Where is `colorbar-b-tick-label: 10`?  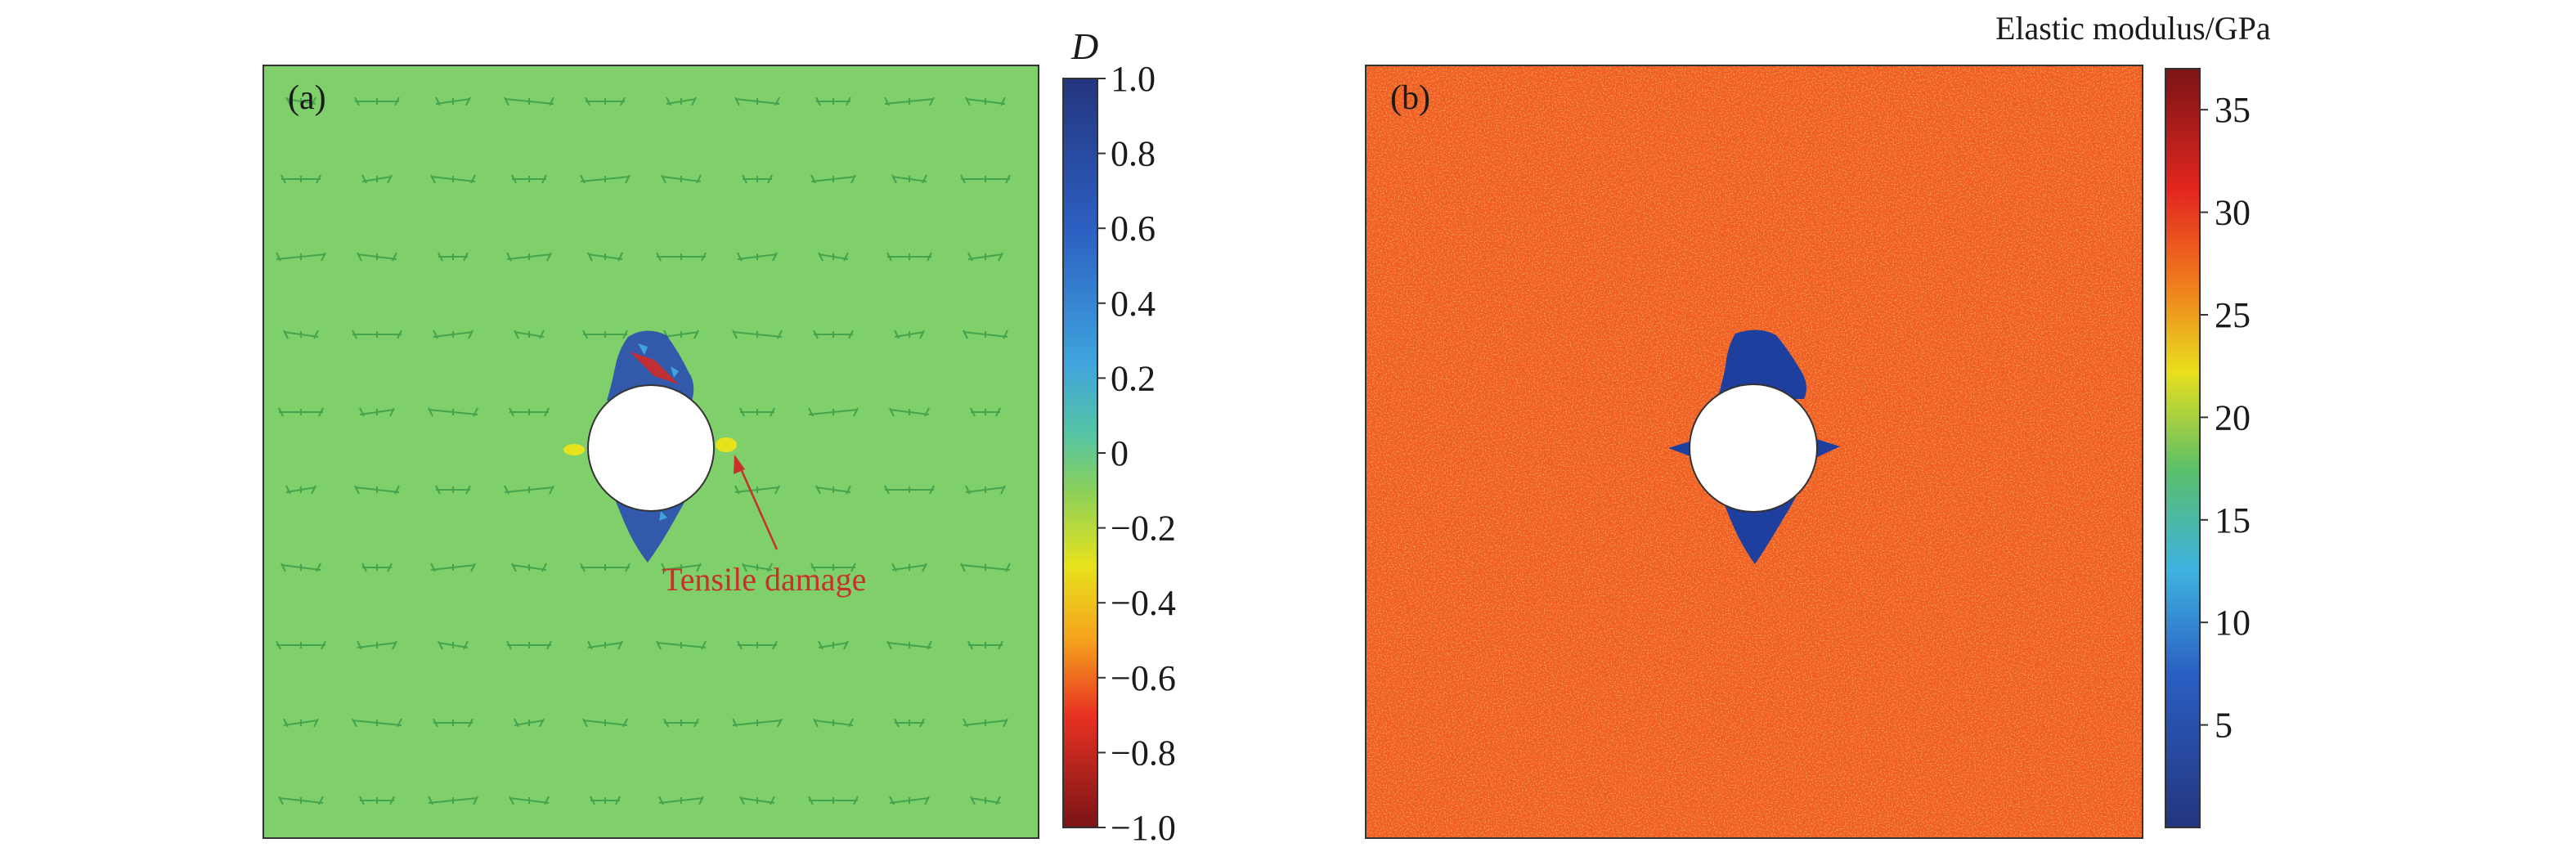
colorbar-b-tick-label: 10 is located at coordinates (2233, 623).